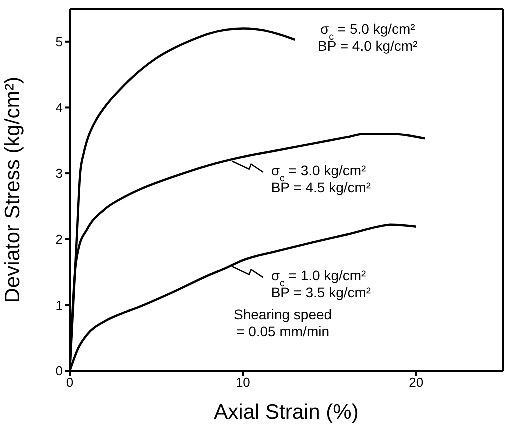 This screenshot has height=427, width=508. I want to click on annotation: σ$_{c}$ = 1.0 kg/cm² BP = 3.5 kg/cm², so click(321, 284).